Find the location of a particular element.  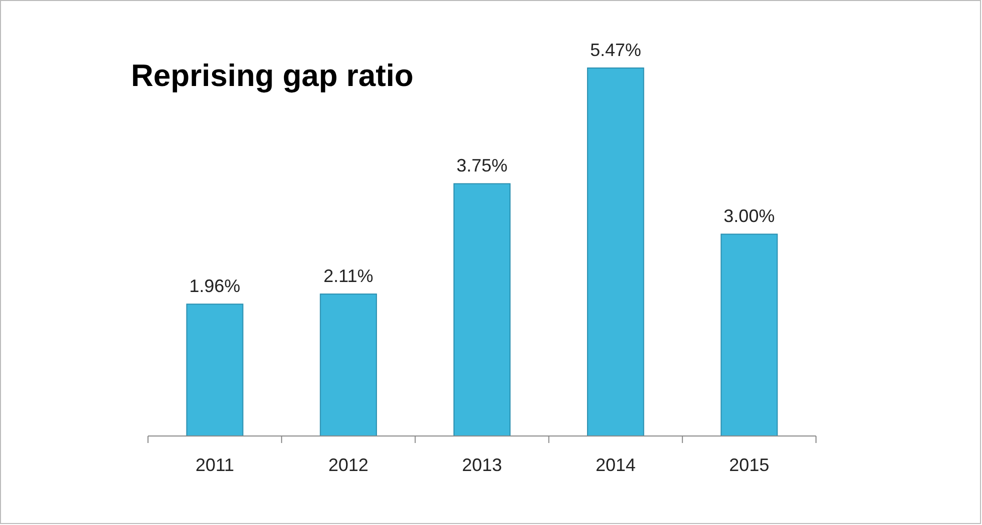

data-label: 3.75% is located at coordinates (482, 166).